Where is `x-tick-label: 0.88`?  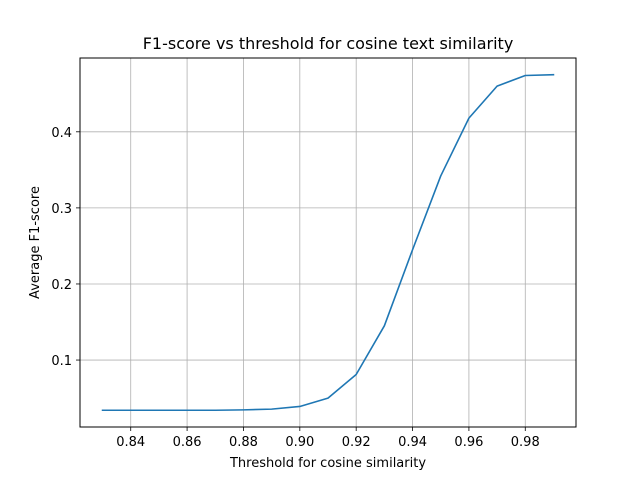 x-tick-label: 0.88 is located at coordinates (243, 442).